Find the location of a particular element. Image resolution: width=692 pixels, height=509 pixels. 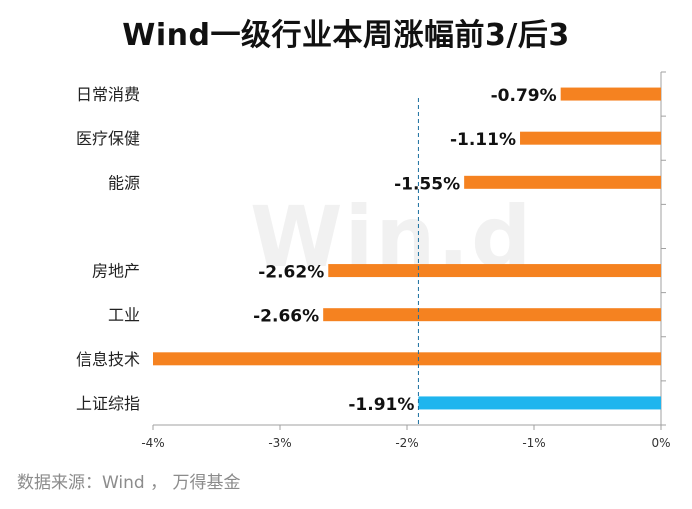

category-label: 信息技术 is located at coordinates (108, 359).